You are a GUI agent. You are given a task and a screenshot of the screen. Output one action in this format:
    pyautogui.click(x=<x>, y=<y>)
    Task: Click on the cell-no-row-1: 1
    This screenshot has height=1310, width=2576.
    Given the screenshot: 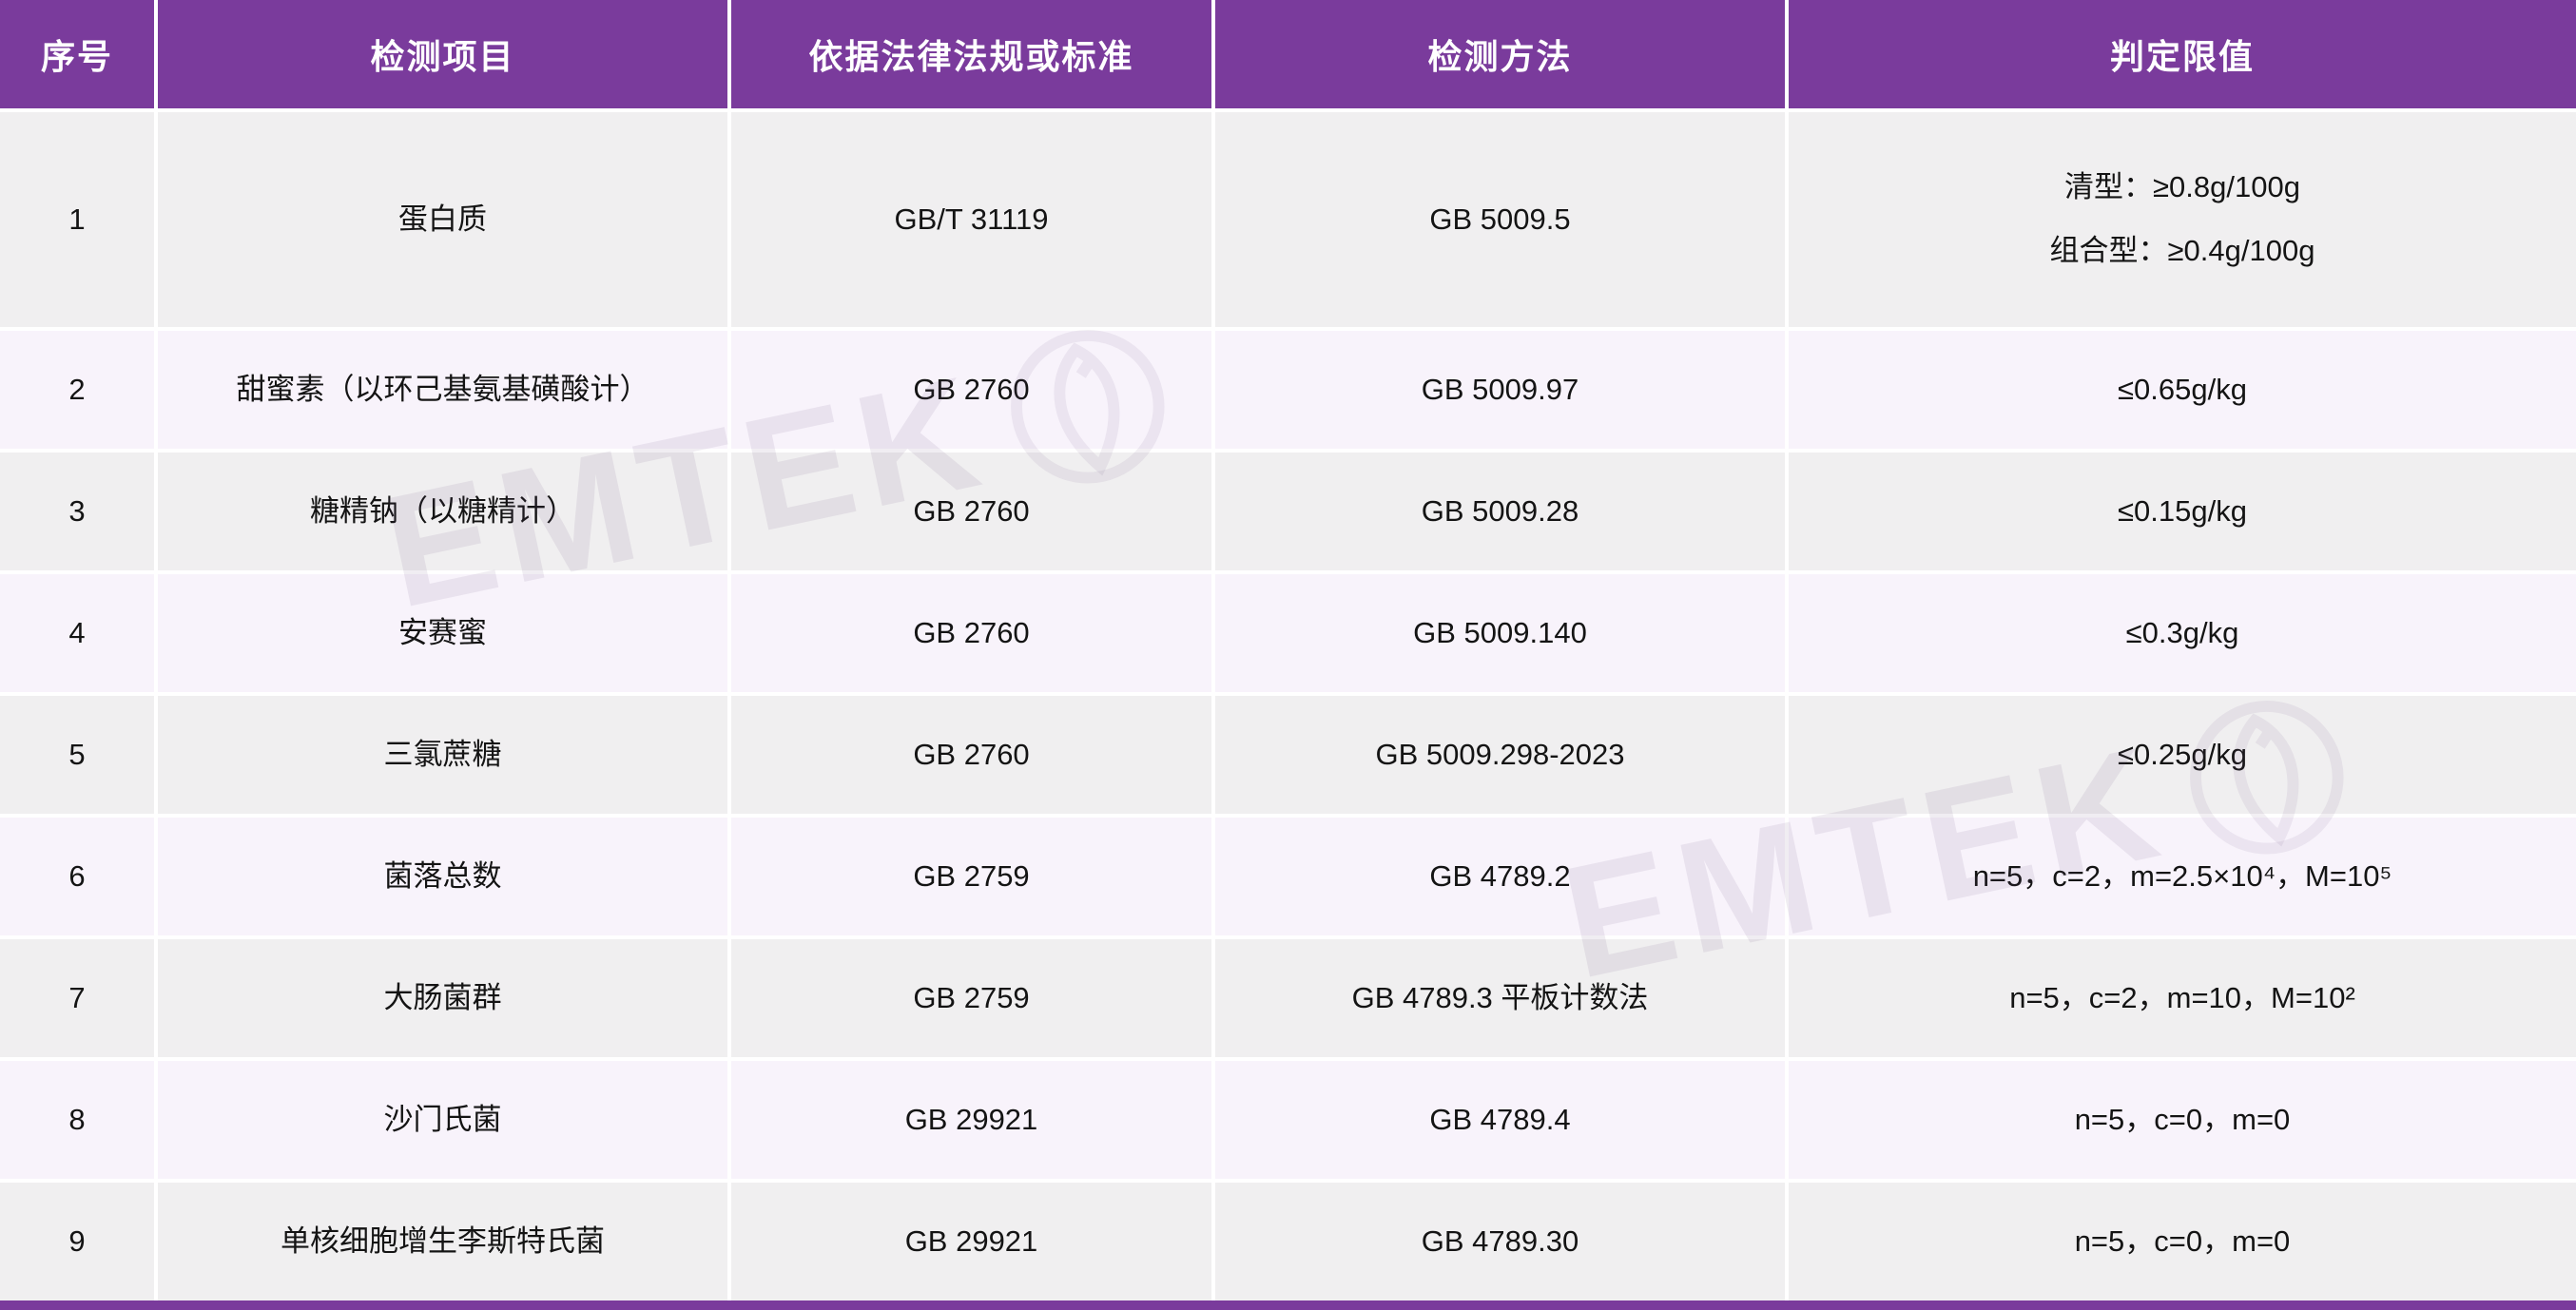 What is the action you would take?
    pyautogui.click(x=77, y=219)
    